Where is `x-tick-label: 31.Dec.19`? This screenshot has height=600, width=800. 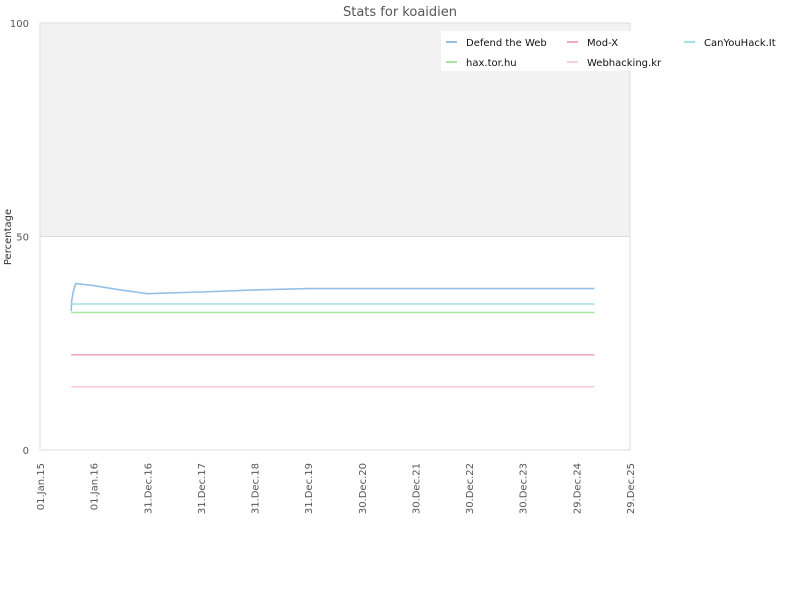
x-tick-label: 31.Dec.19 is located at coordinates (309, 488).